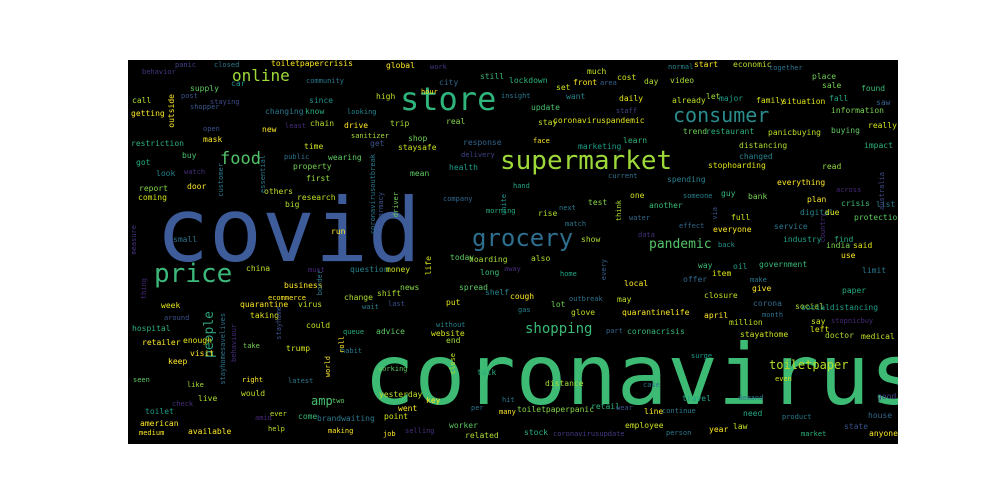 This screenshot has height=500, width=1000. What do you see at coordinates (261, 75) in the screenshot?
I see `word-online: online` at bounding box center [261, 75].